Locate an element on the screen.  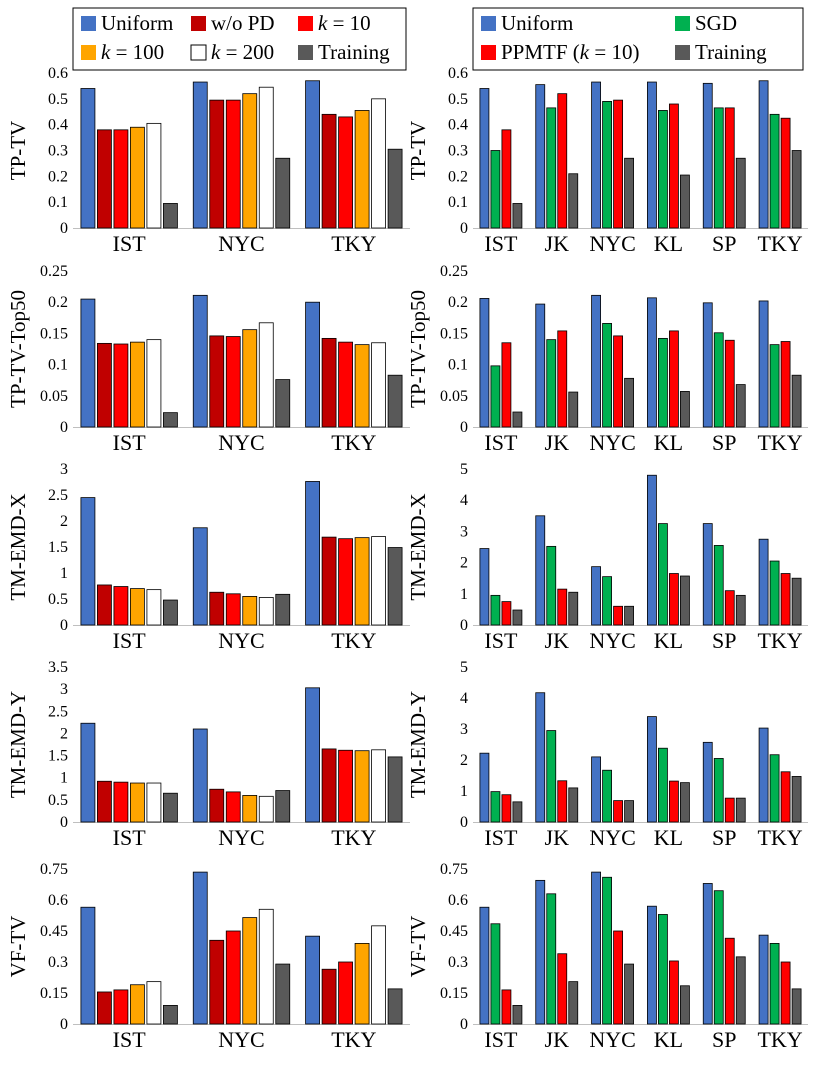
x-tick-label-jk: JK is located at coordinates (557, 640).